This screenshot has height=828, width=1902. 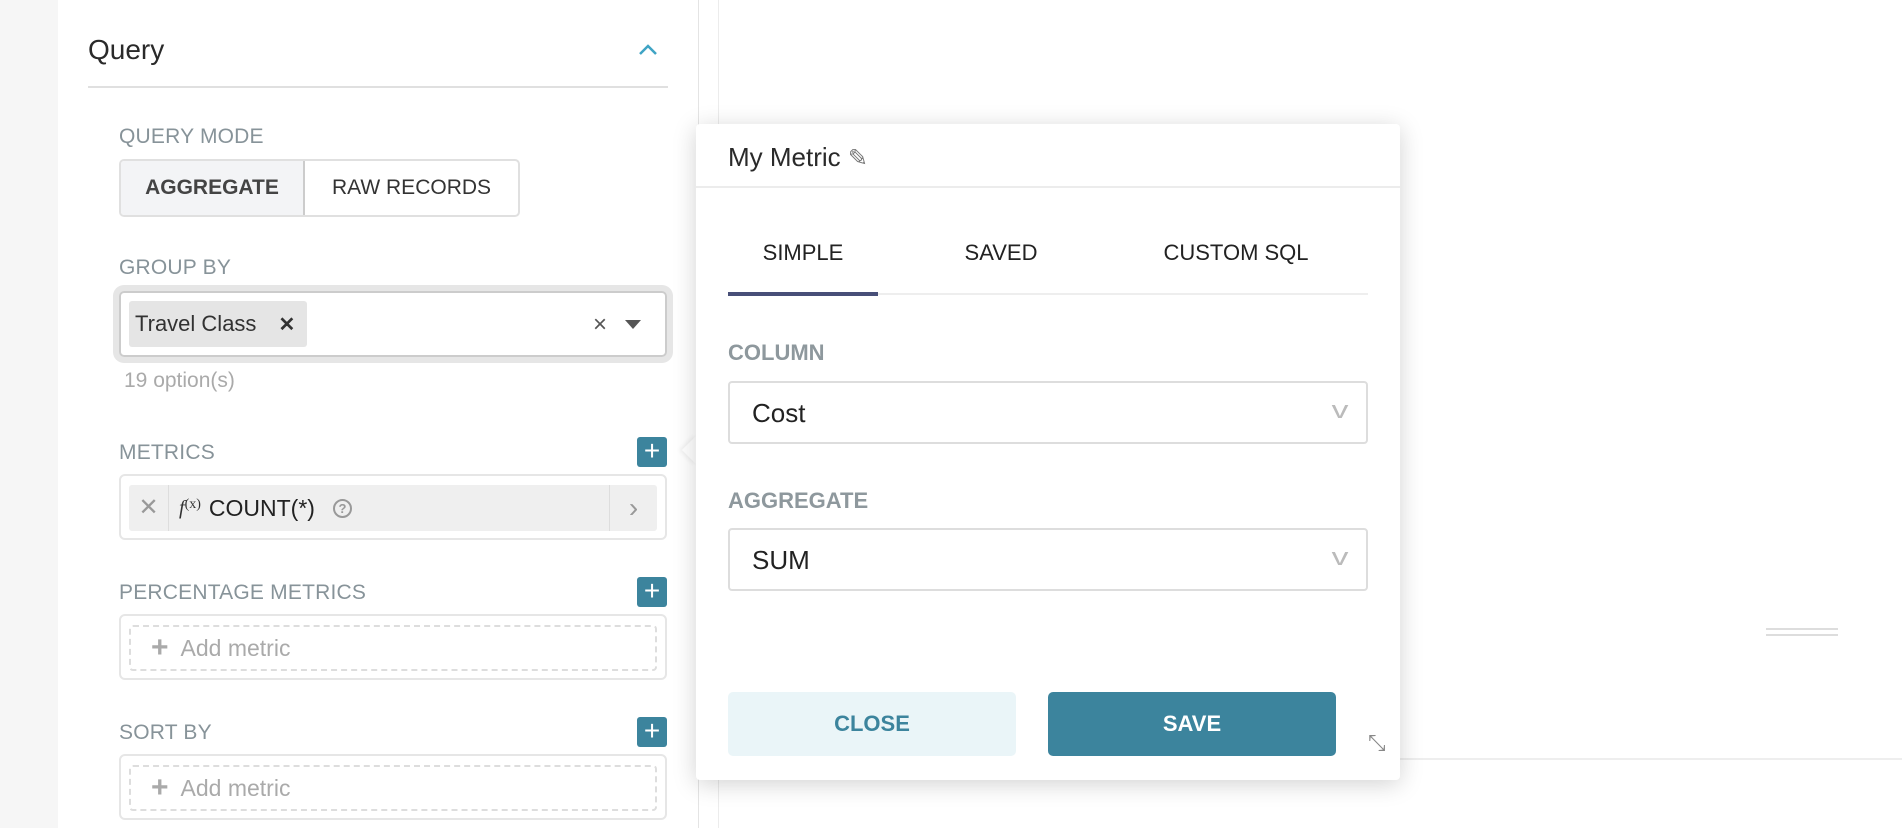 What do you see at coordinates (29, 414) in the screenshot?
I see `left-gutter` at bounding box center [29, 414].